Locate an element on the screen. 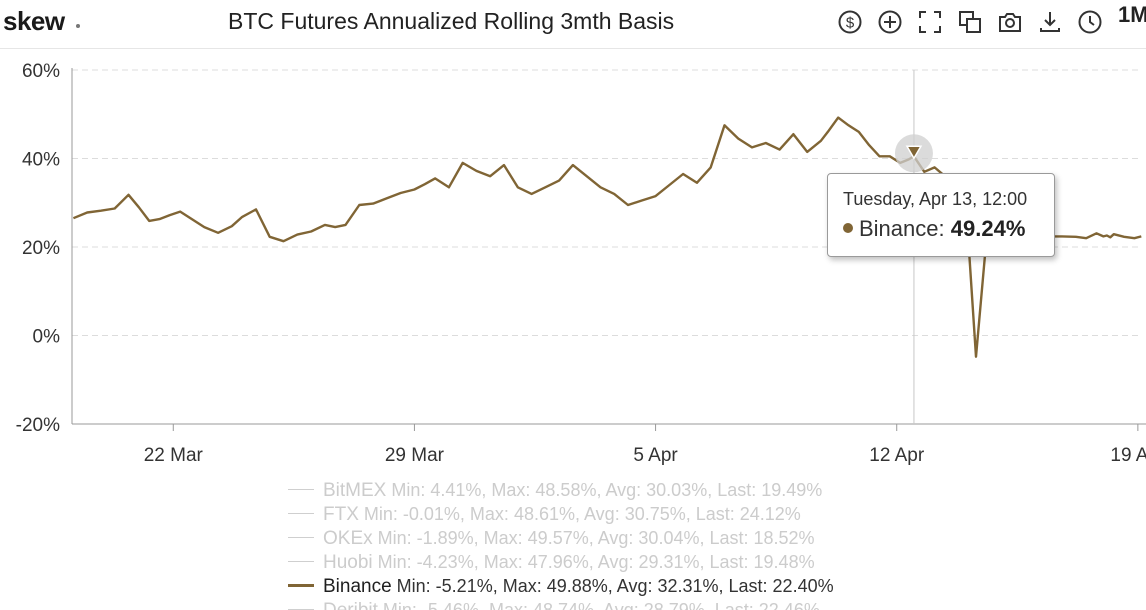 The image size is (1146, 610). legend-series-name: OKEx is located at coordinates (348, 538).